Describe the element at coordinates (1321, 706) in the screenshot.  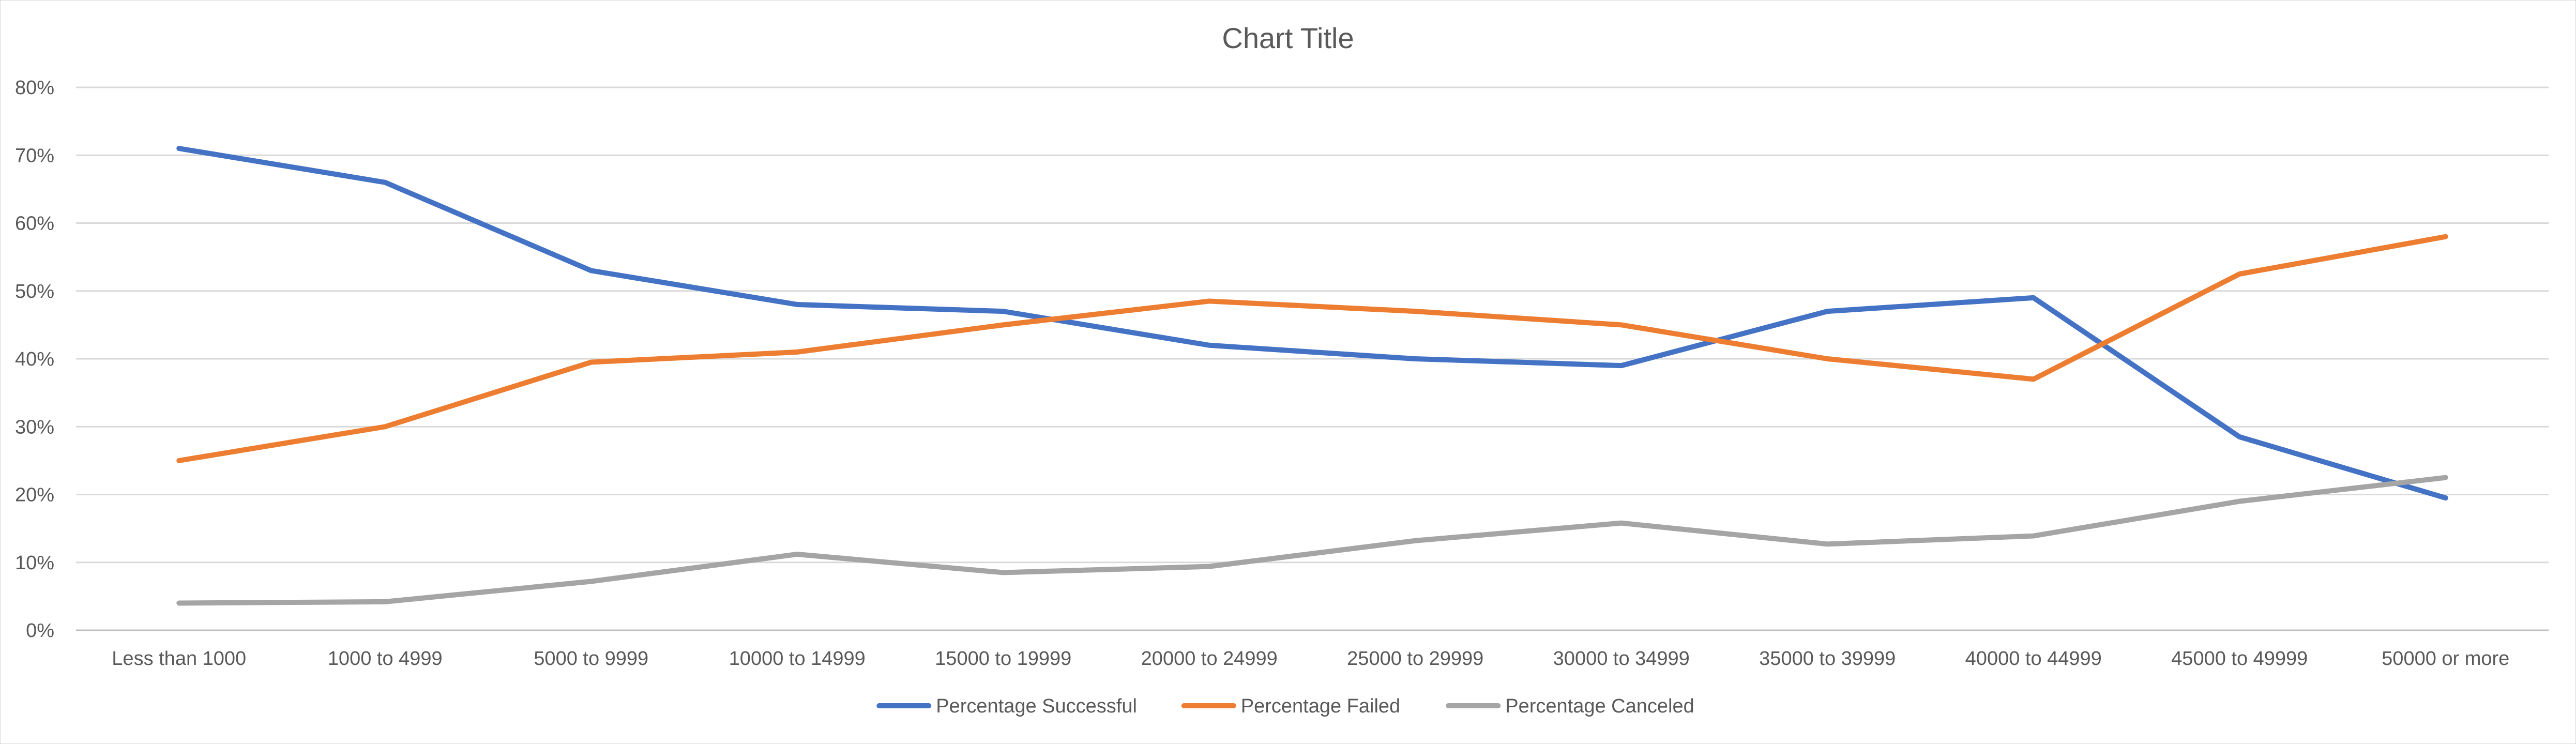
I see `legend-label: Percentage Failed` at that location.